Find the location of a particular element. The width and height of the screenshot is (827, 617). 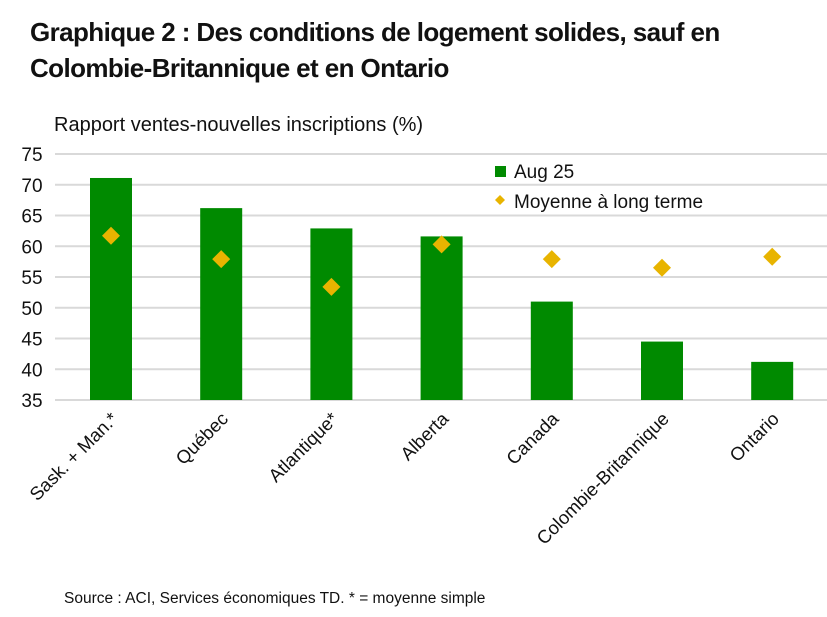

x-category-label: Ontario is located at coordinates (754, 437).